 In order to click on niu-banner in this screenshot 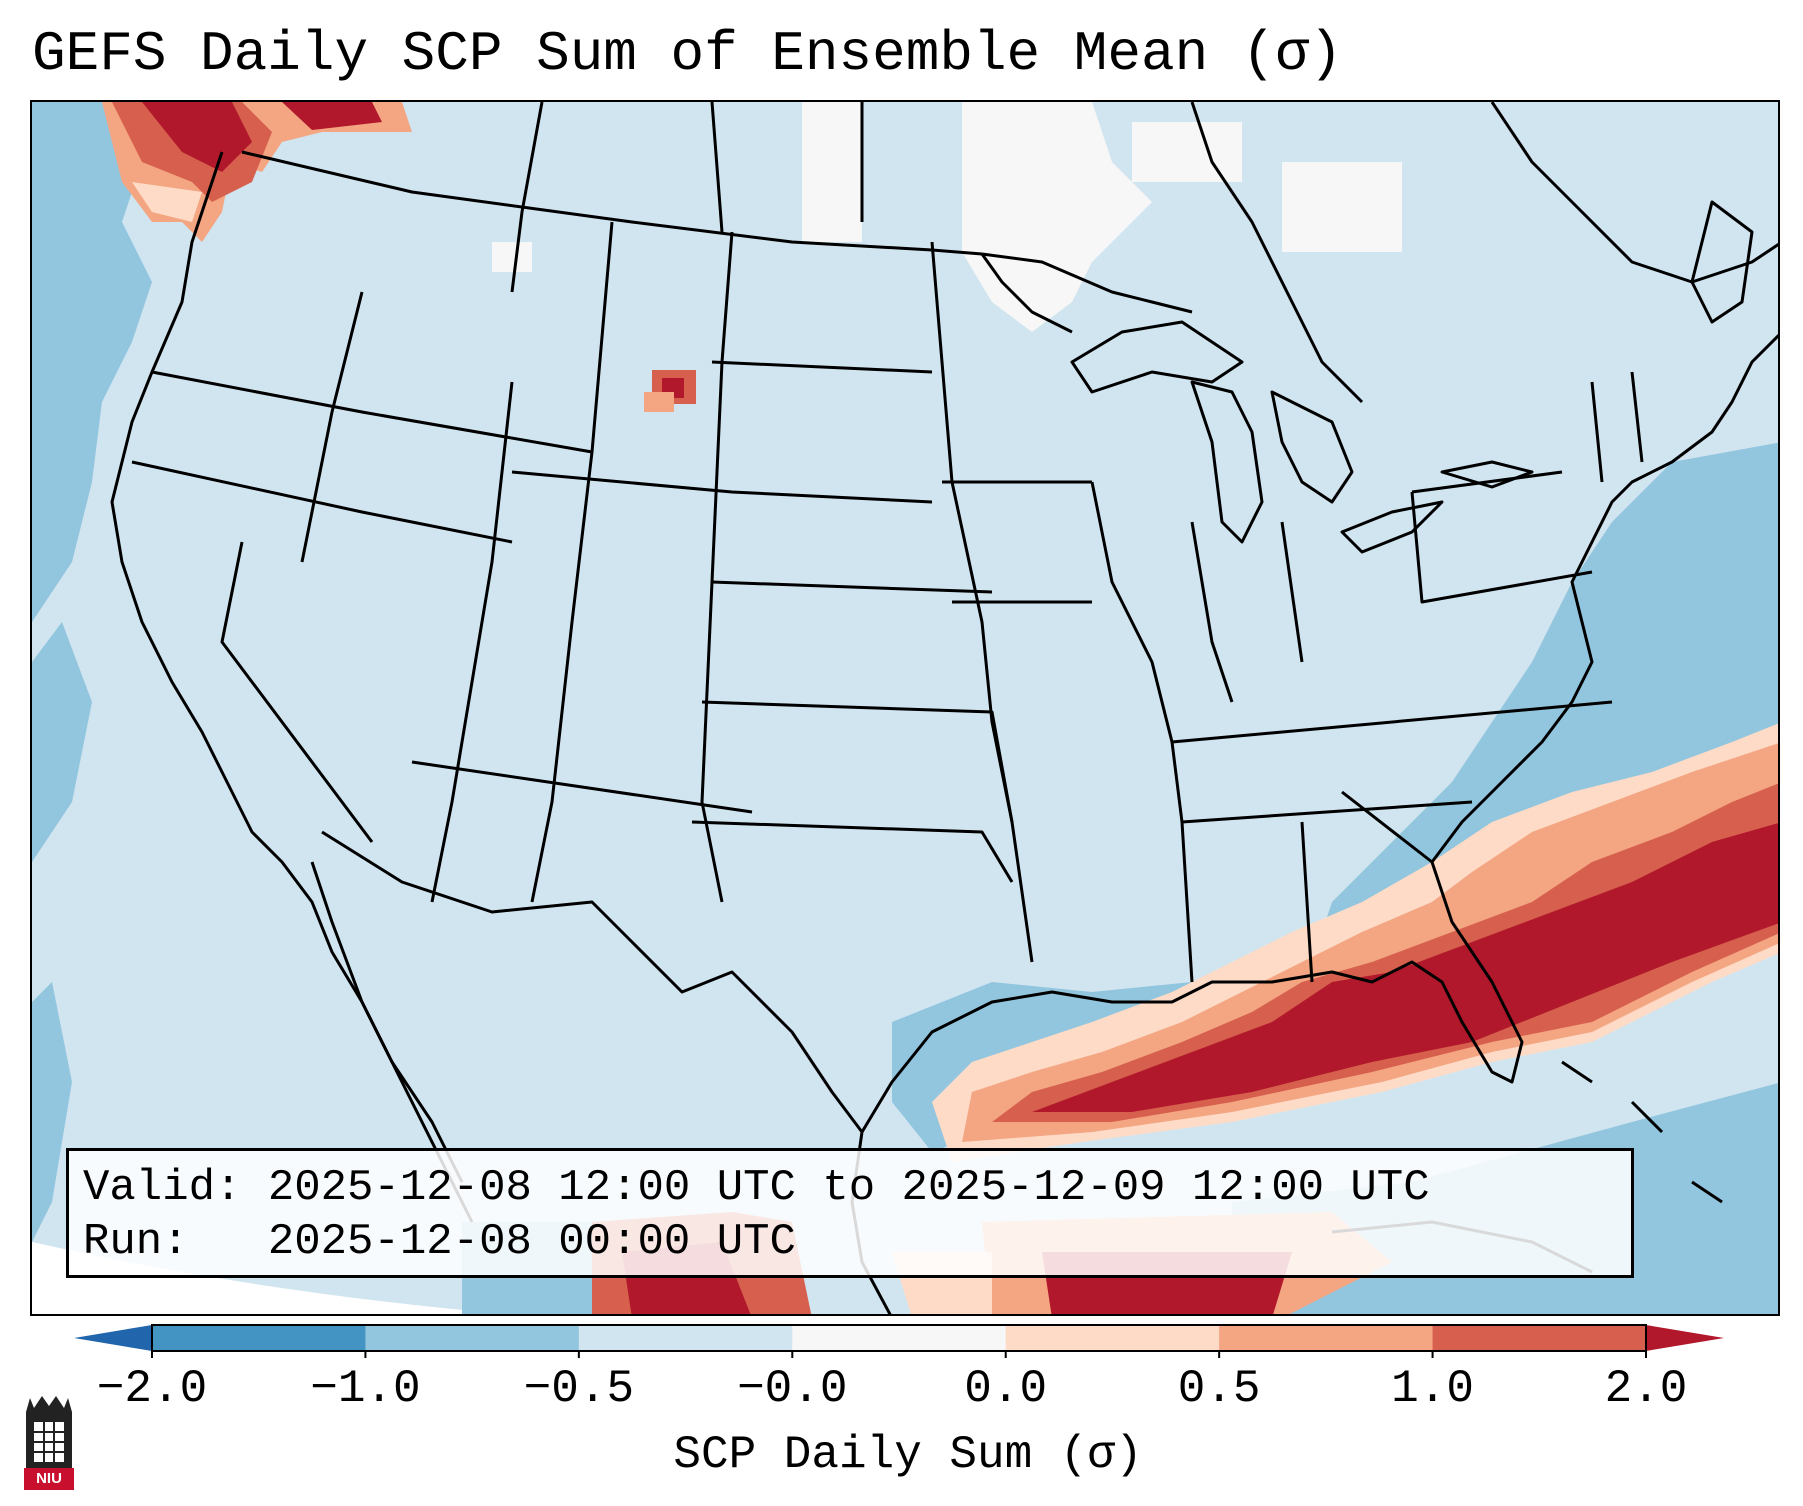, I will do `click(49, 1479)`.